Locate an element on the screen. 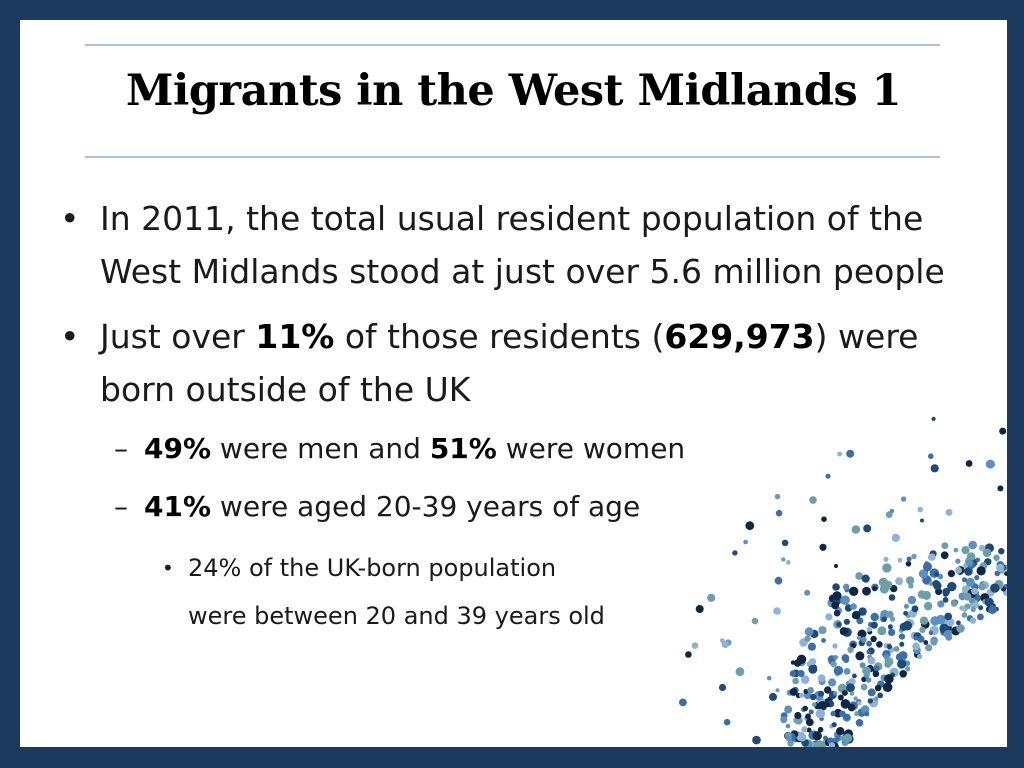  age-percent: 41% is located at coordinates (178, 506).